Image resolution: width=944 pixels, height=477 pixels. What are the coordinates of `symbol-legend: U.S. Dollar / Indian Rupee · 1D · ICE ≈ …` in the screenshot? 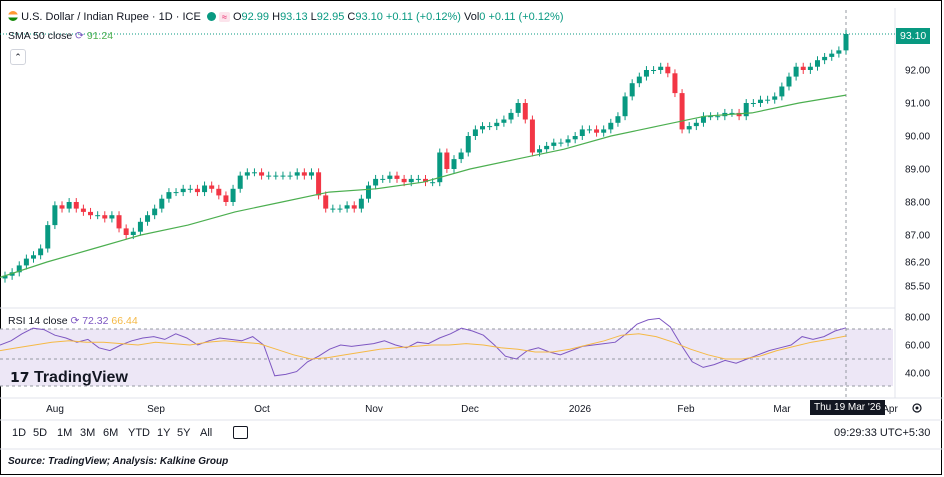 It's located at (286, 17).